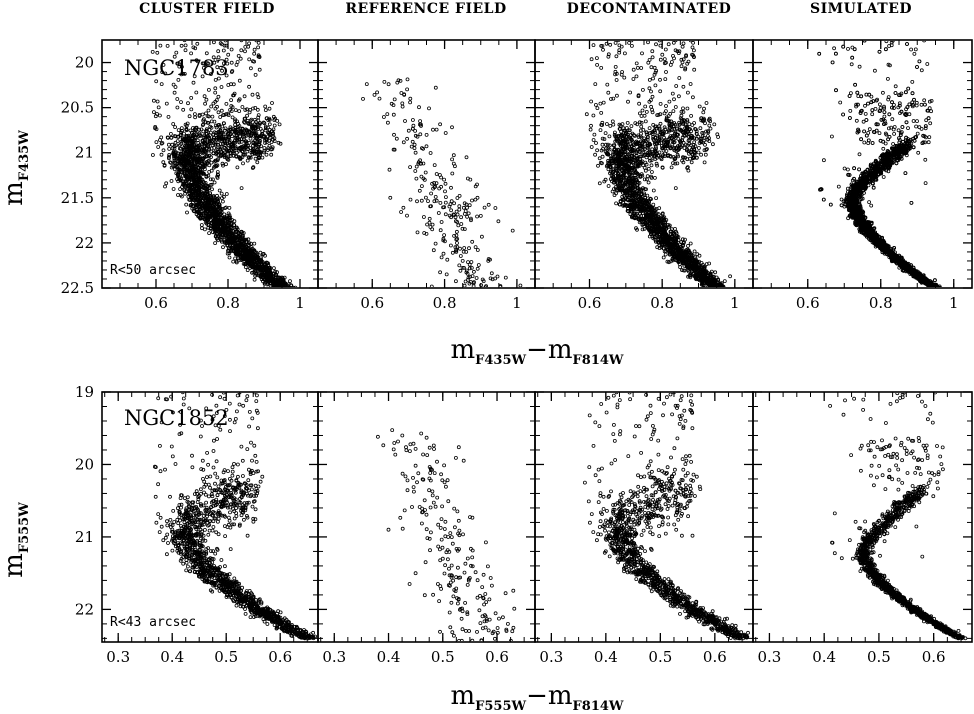 This screenshot has height=714, width=974. Describe the element at coordinates (426, 175) in the screenshot. I see `panel-r1-reference-field: 0.6 0.8 1` at that location.